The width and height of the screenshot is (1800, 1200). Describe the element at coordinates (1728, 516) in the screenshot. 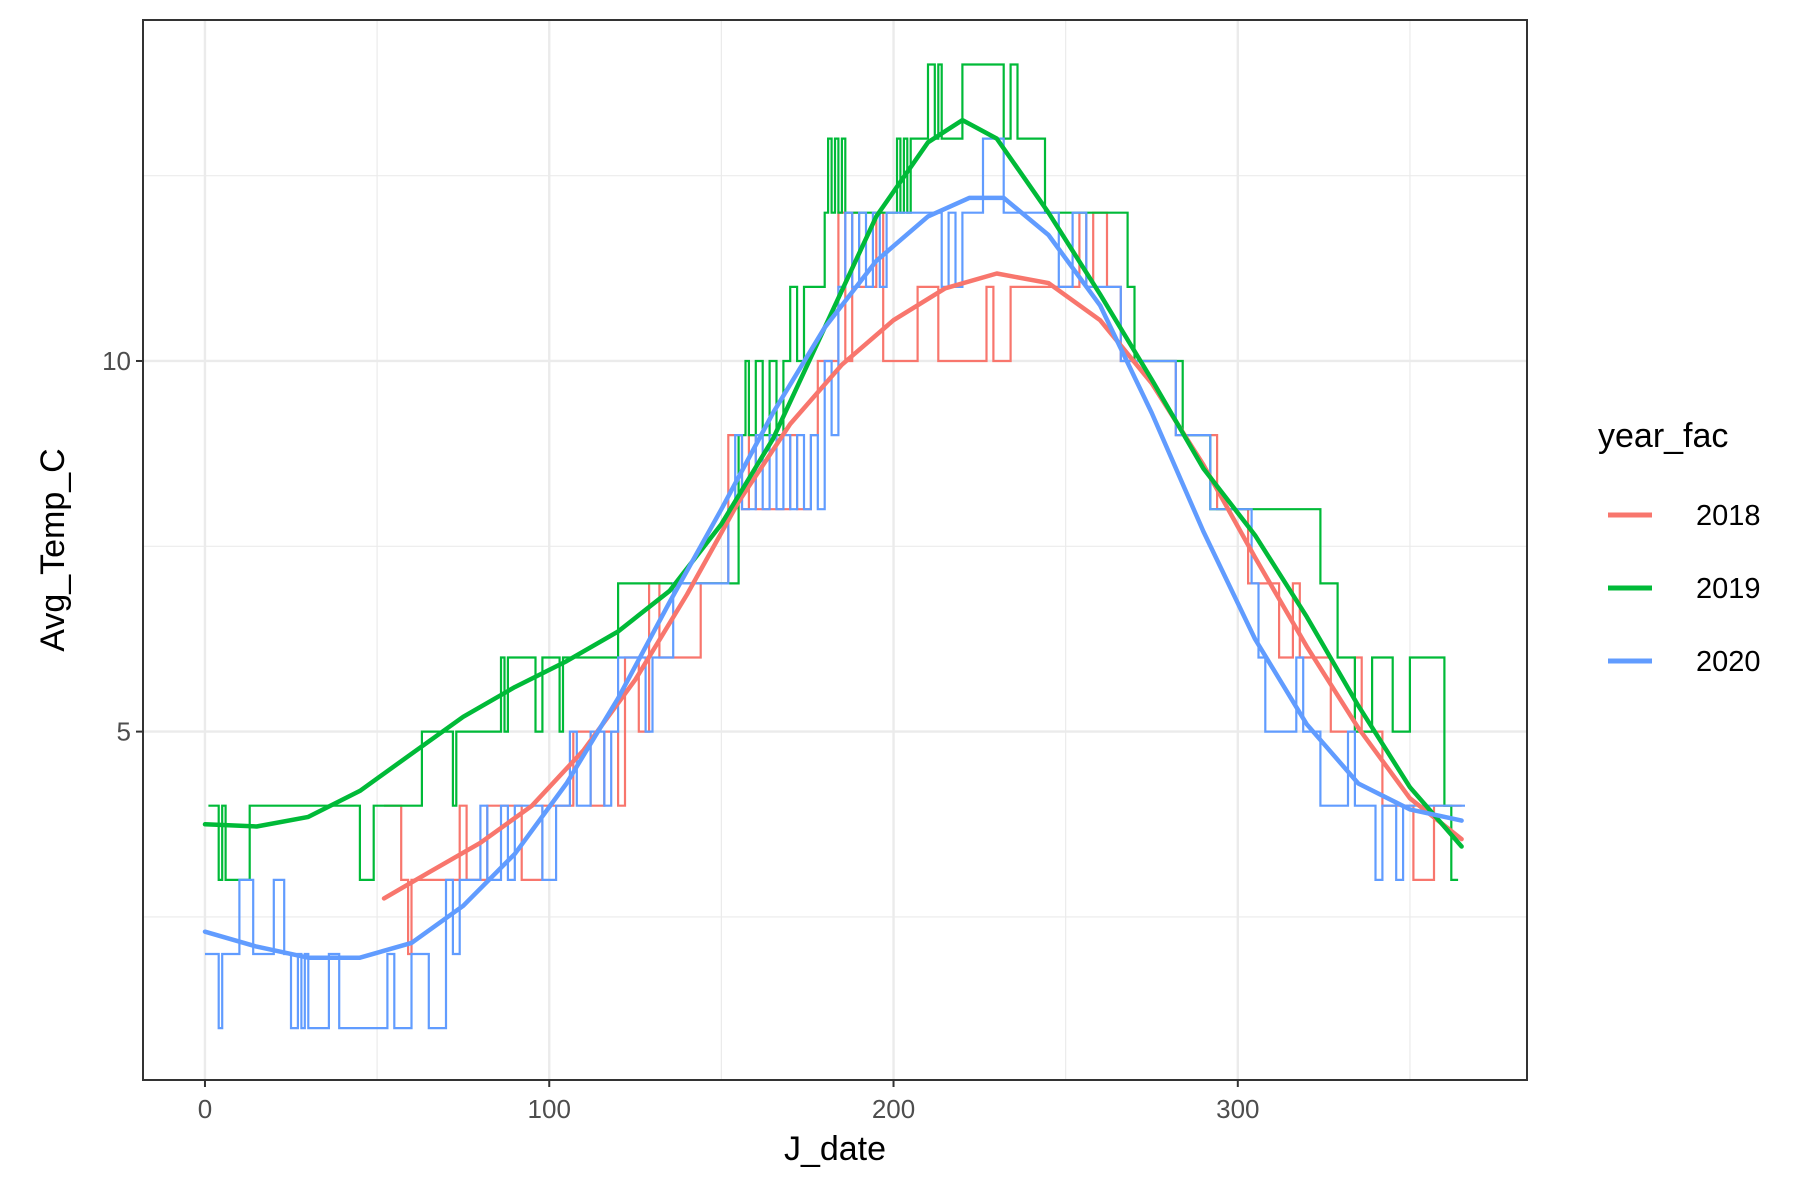

I see `legend-label-2018: 2018` at that location.